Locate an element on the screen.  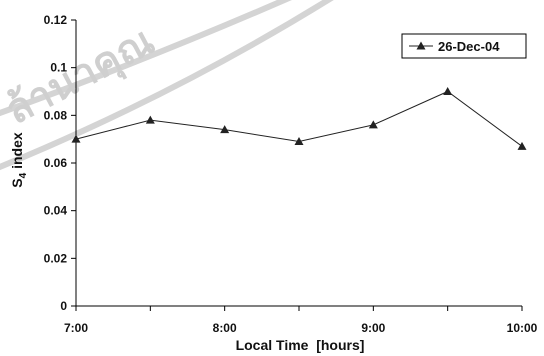
legend-label: 26-Dec-04 is located at coordinates (469, 46).